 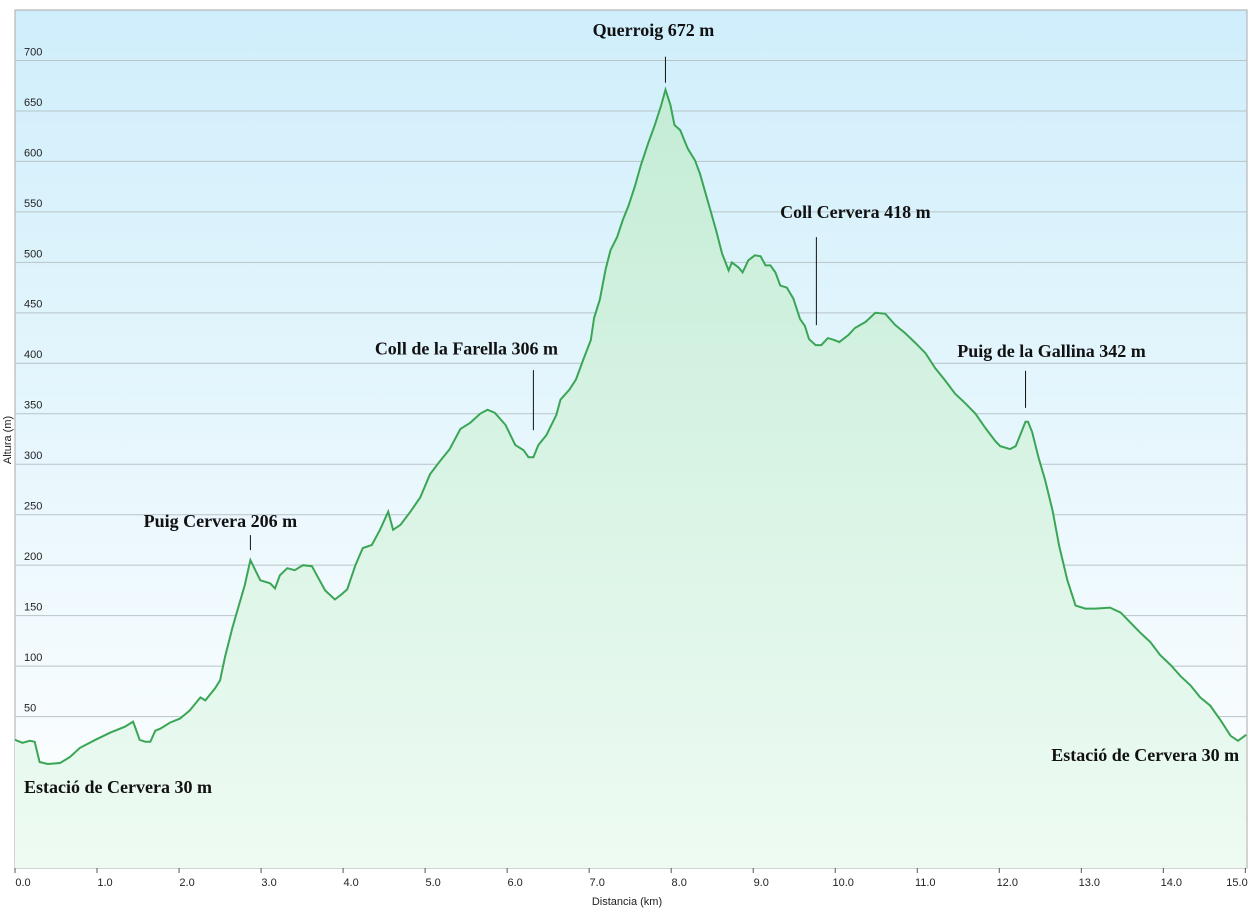 What do you see at coordinates (33, 153) in the screenshot?
I see `y-tick-label: 600` at bounding box center [33, 153].